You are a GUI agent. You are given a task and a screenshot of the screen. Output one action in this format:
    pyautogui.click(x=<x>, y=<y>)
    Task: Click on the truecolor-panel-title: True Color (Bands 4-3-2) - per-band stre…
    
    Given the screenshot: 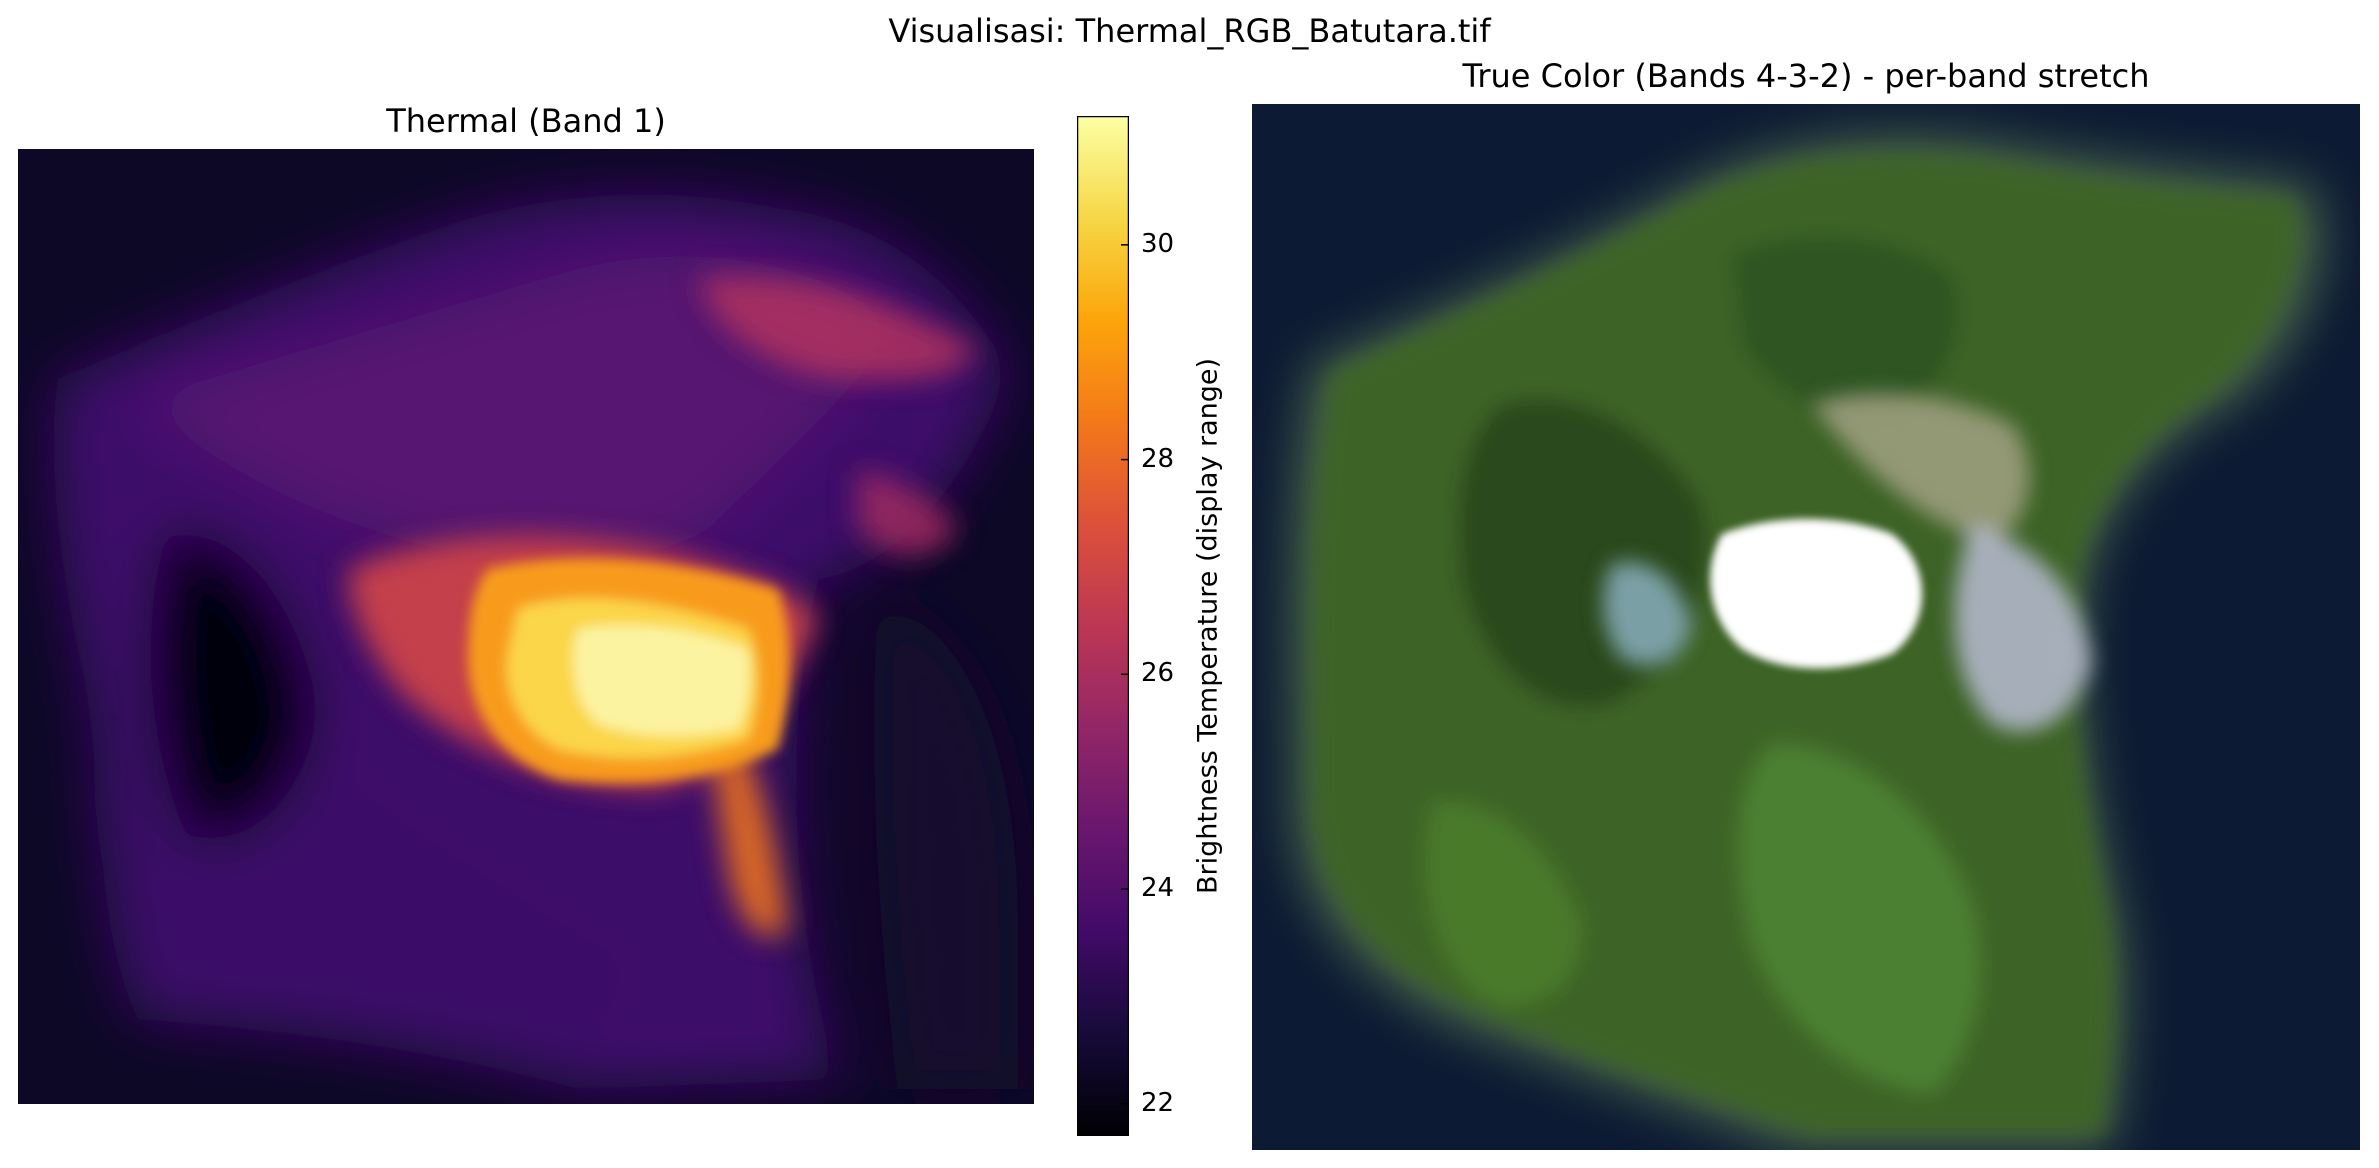 What is the action you would take?
    pyautogui.click(x=1806, y=76)
    